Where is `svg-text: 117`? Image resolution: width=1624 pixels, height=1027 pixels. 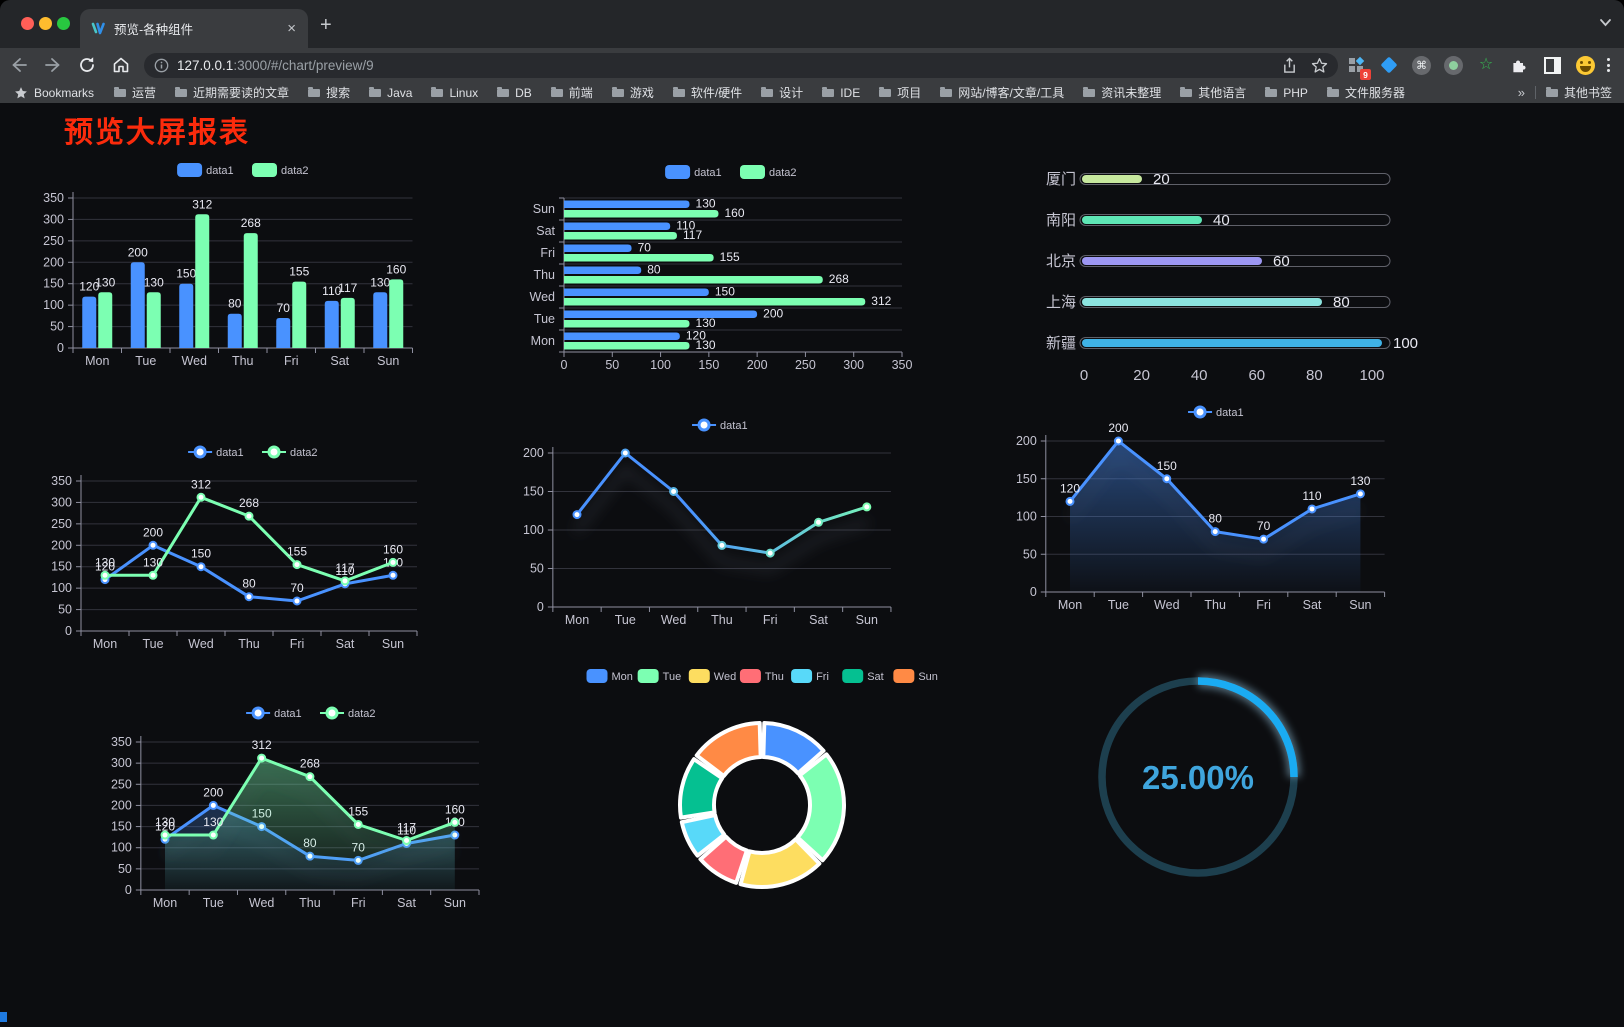 svg-text: 117 is located at coordinates (344, 568).